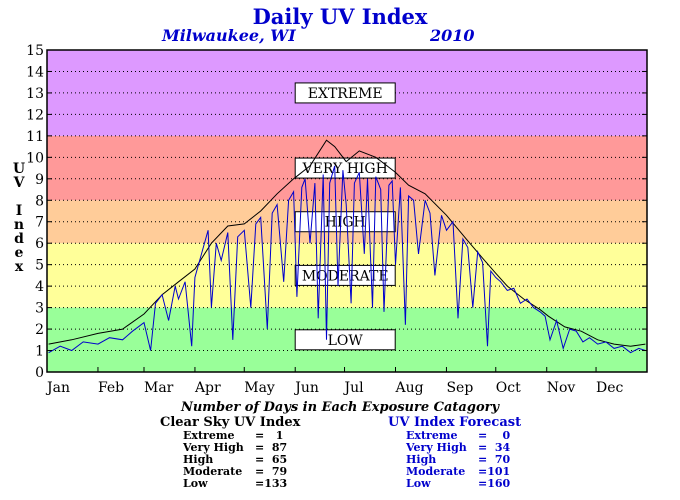 The image size is (680, 500). I want to click on band-label-1: MODERATE, so click(345, 275).